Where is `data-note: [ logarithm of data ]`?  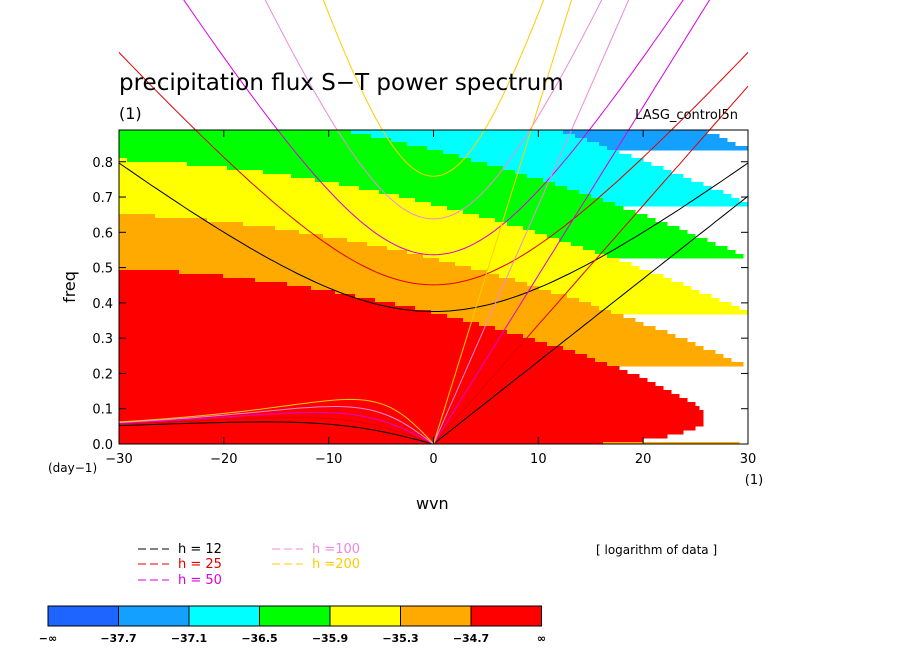
data-note: [ logarithm of data ] is located at coordinates (656, 550).